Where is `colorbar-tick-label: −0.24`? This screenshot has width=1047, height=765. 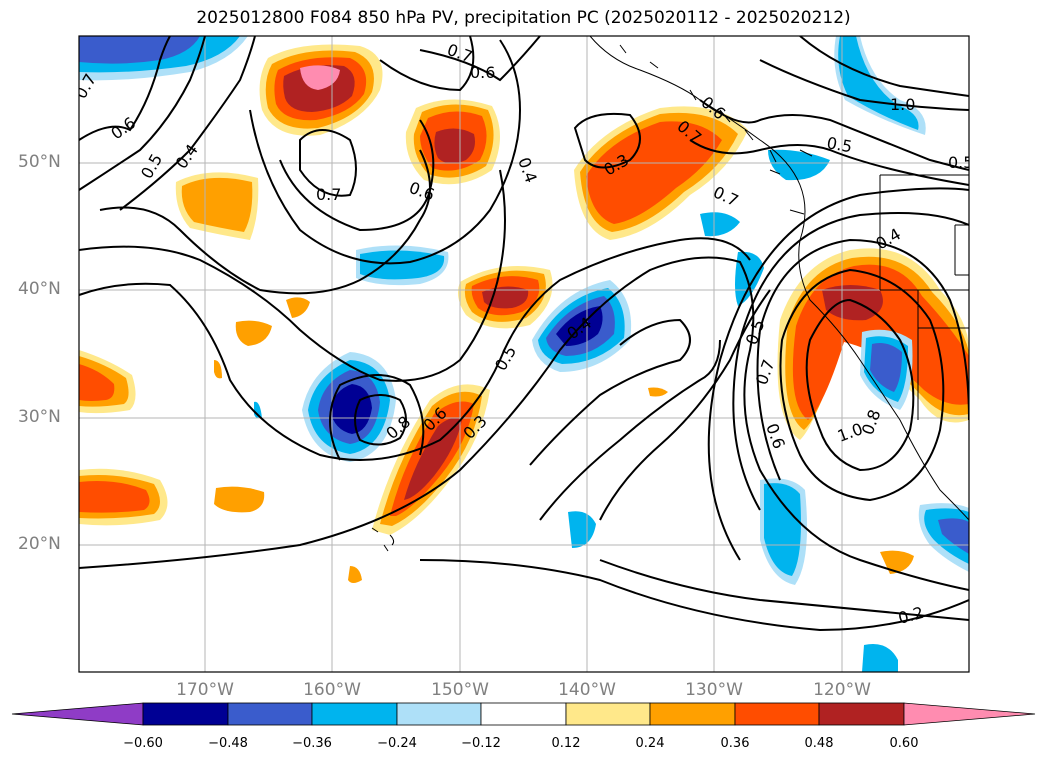 colorbar-tick-label: −0.24 is located at coordinates (397, 743).